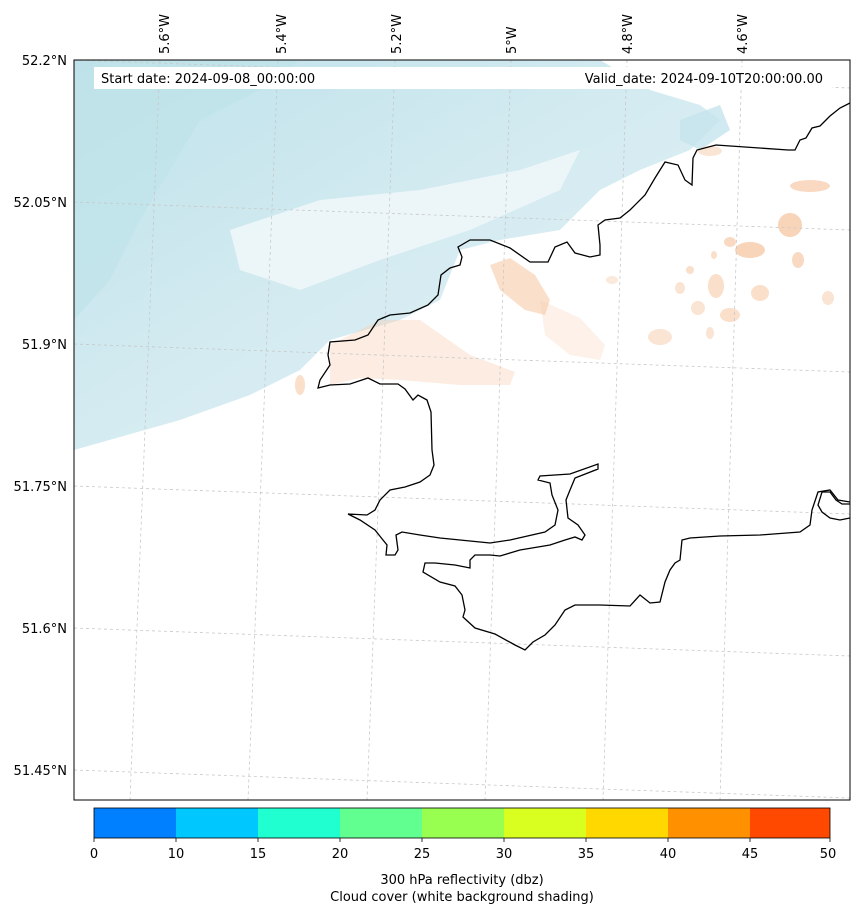 Image resolution: width=859 pixels, height=914 pixels. What do you see at coordinates (504, 854) in the screenshot?
I see `colorbar-tick-30: 30` at bounding box center [504, 854].